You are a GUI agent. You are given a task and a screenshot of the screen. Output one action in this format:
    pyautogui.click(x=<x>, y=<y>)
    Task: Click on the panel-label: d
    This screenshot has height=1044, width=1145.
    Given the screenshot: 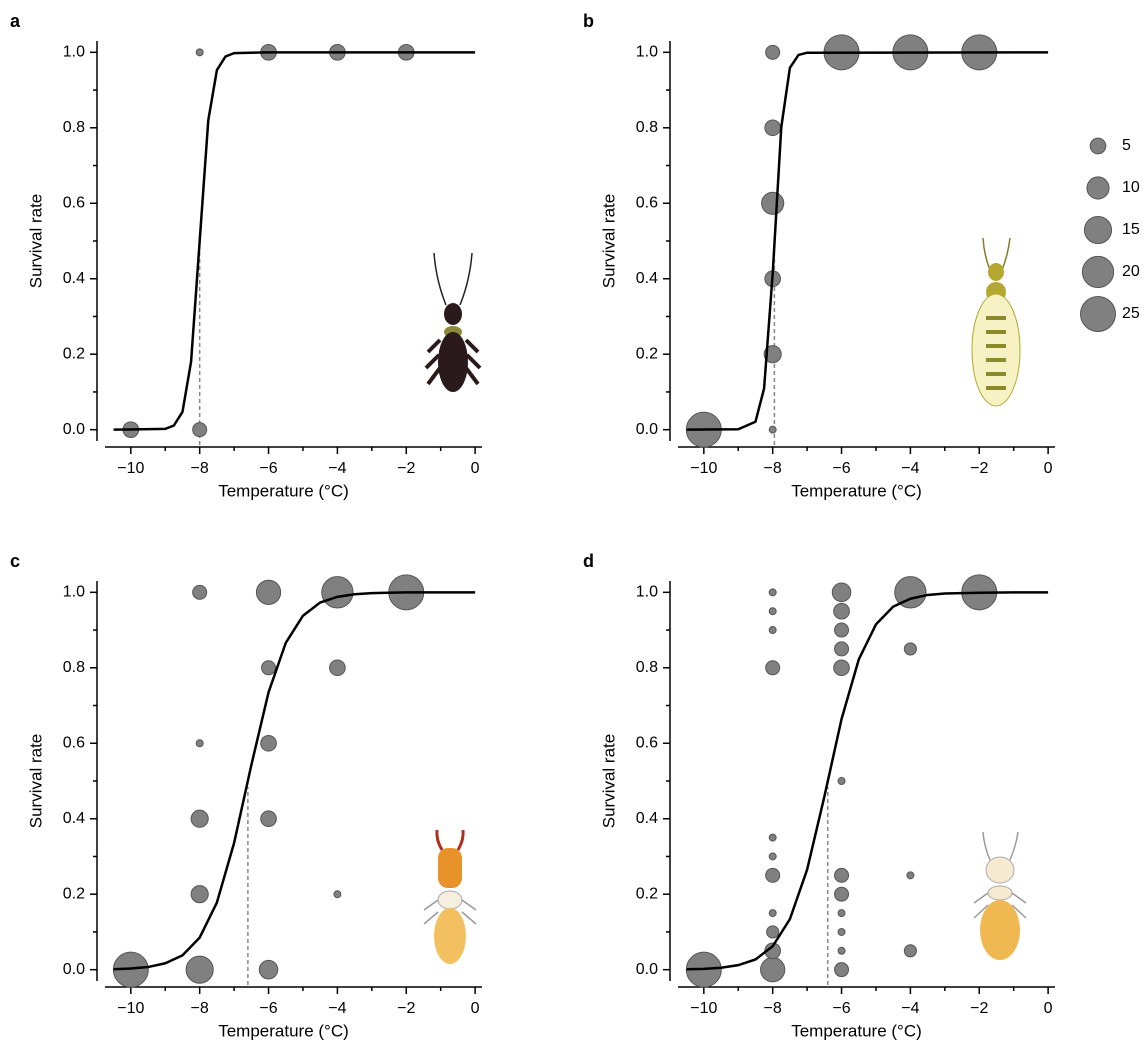 What is the action you would take?
    pyautogui.click(x=588, y=561)
    